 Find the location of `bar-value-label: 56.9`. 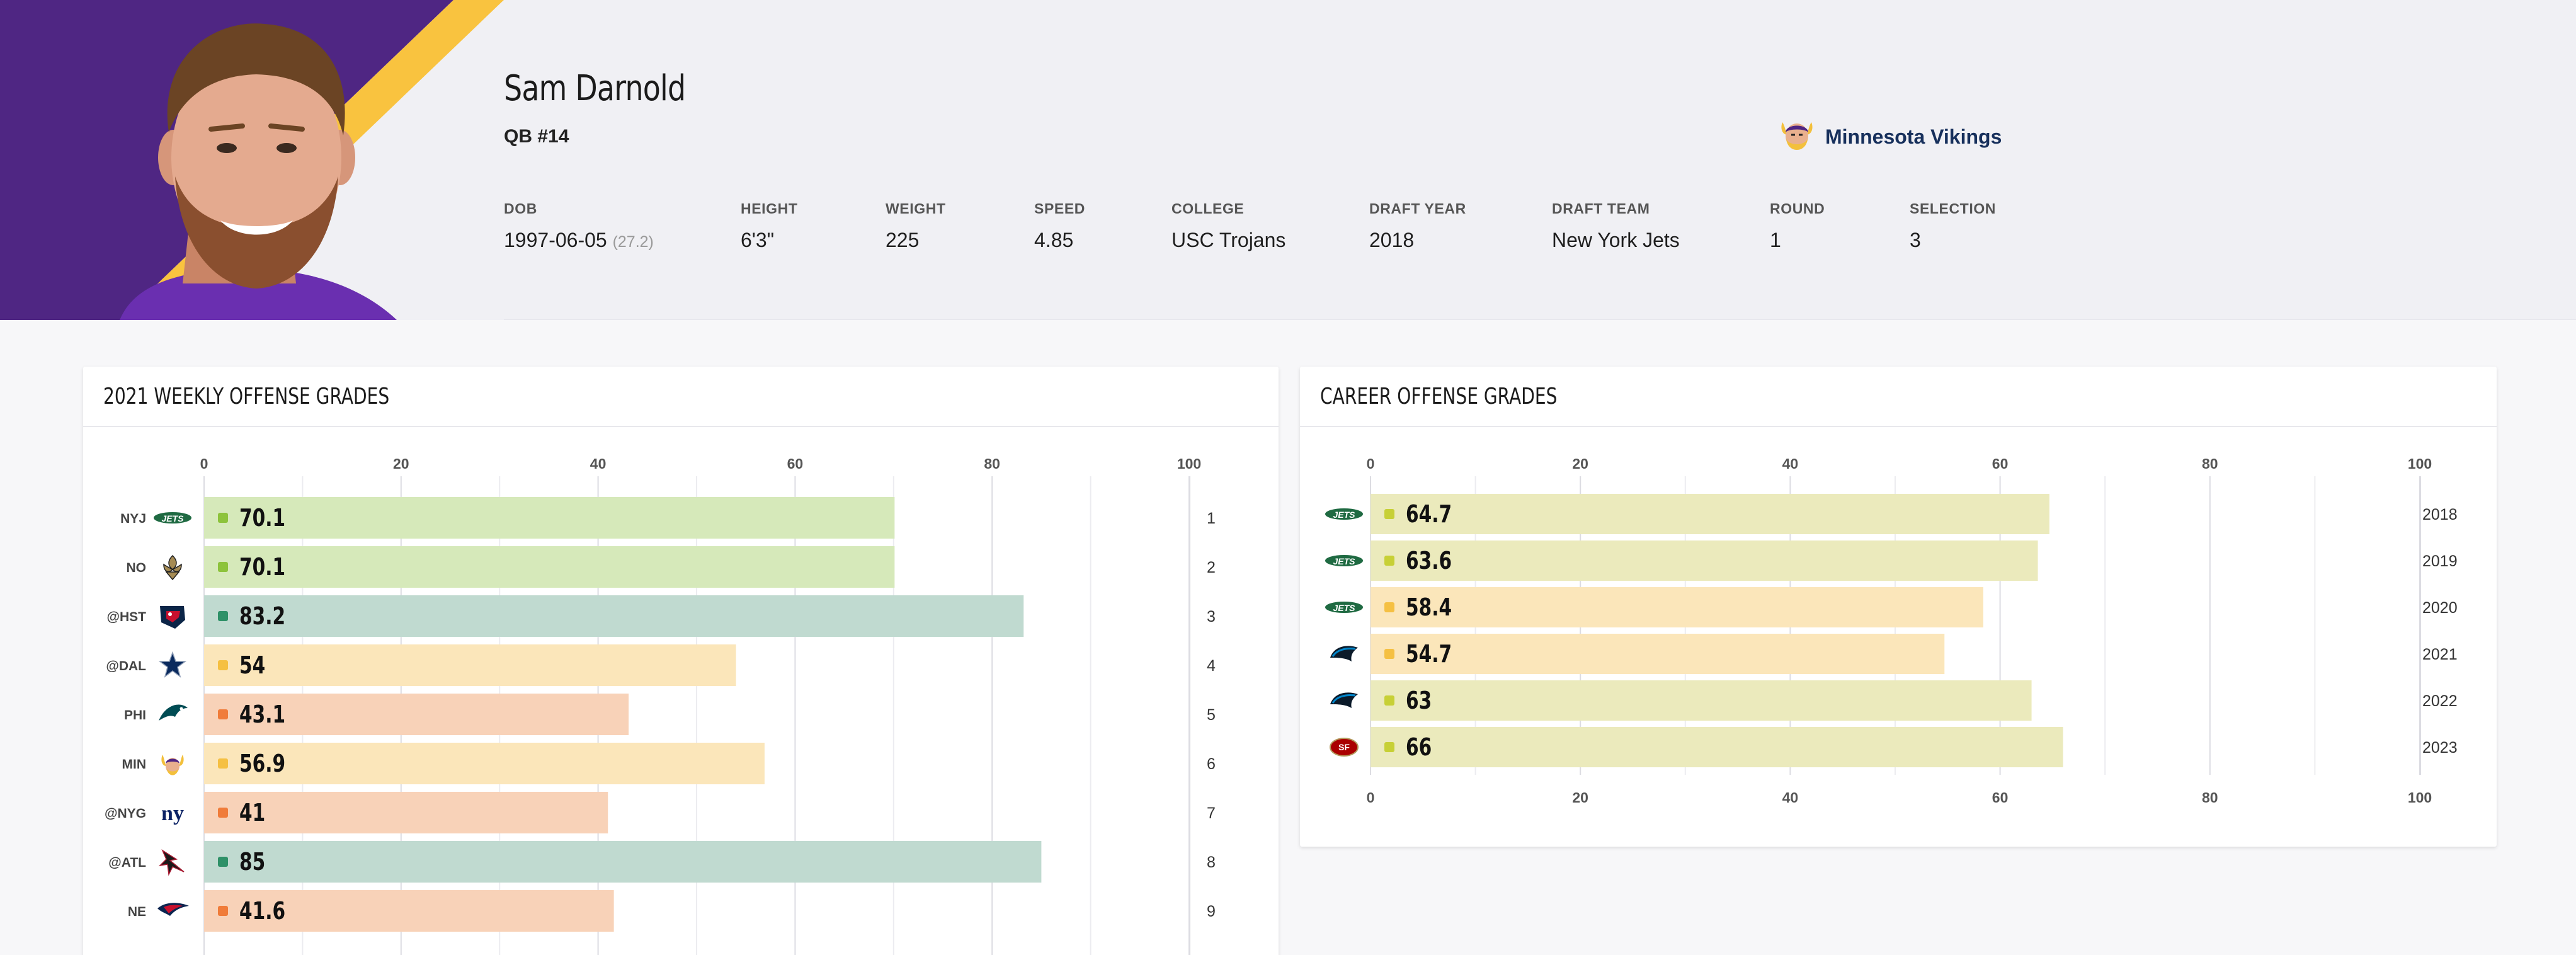

bar-value-label: 56.9 is located at coordinates (262, 764).